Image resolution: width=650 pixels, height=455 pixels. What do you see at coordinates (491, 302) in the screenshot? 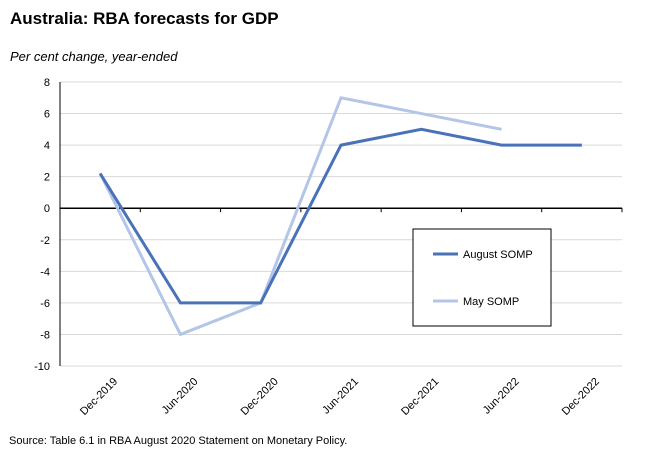
I see `legend-label-may-somp: May SOMP` at bounding box center [491, 302].